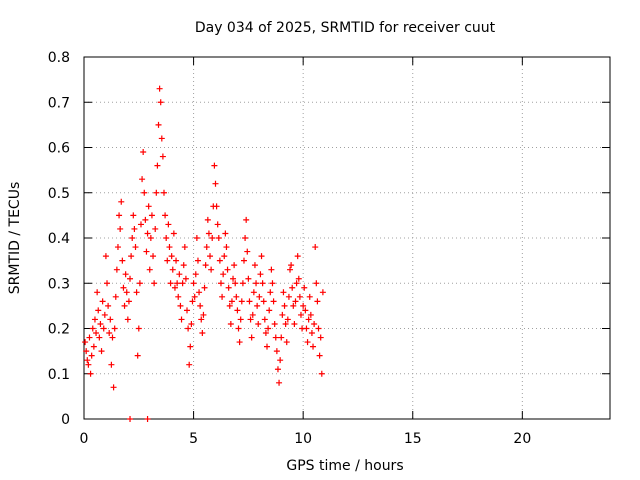 This screenshot has height=480, width=640. What do you see at coordinates (59, 149) in the screenshot?
I see `y-tick-label: 0.6` at bounding box center [59, 149].